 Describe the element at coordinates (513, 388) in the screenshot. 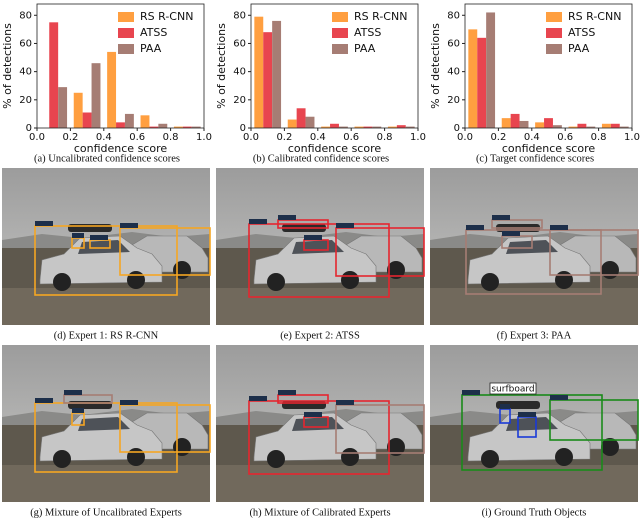

I see `label-bg` at that location.